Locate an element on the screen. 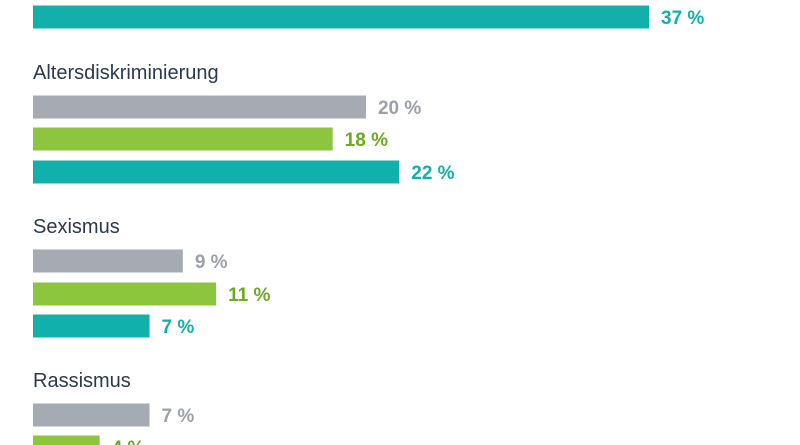 This screenshot has width=800, height=445. value-label-3-grey: 7 % is located at coordinates (178, 416).